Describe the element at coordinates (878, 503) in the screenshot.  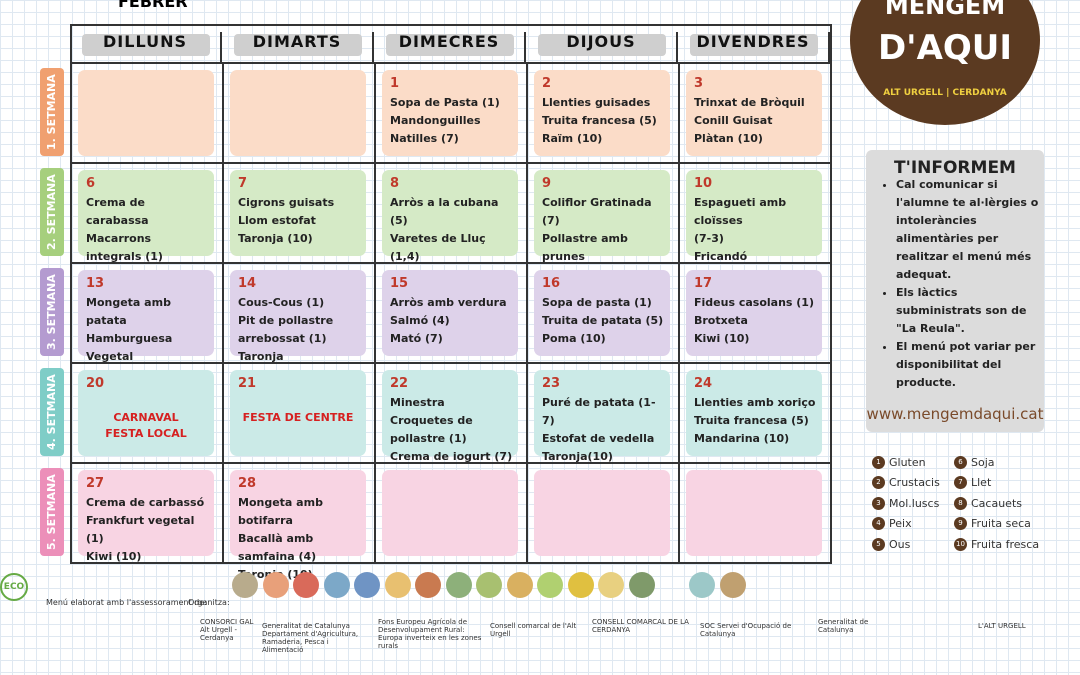
I see `allergen-number: 3` at that location.